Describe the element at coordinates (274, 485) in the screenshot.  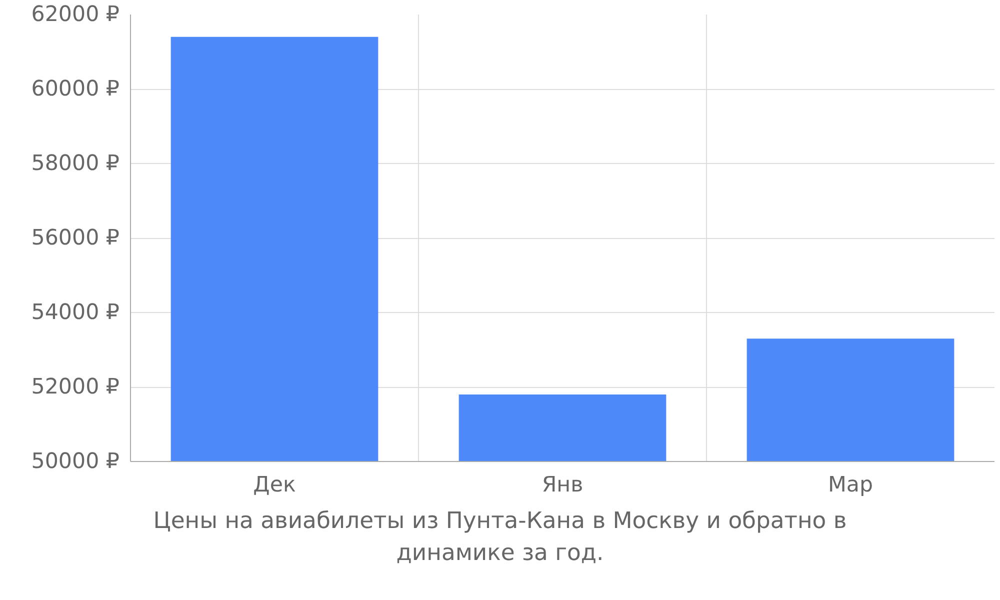
I see `x-tick-label: Дек` at that location.